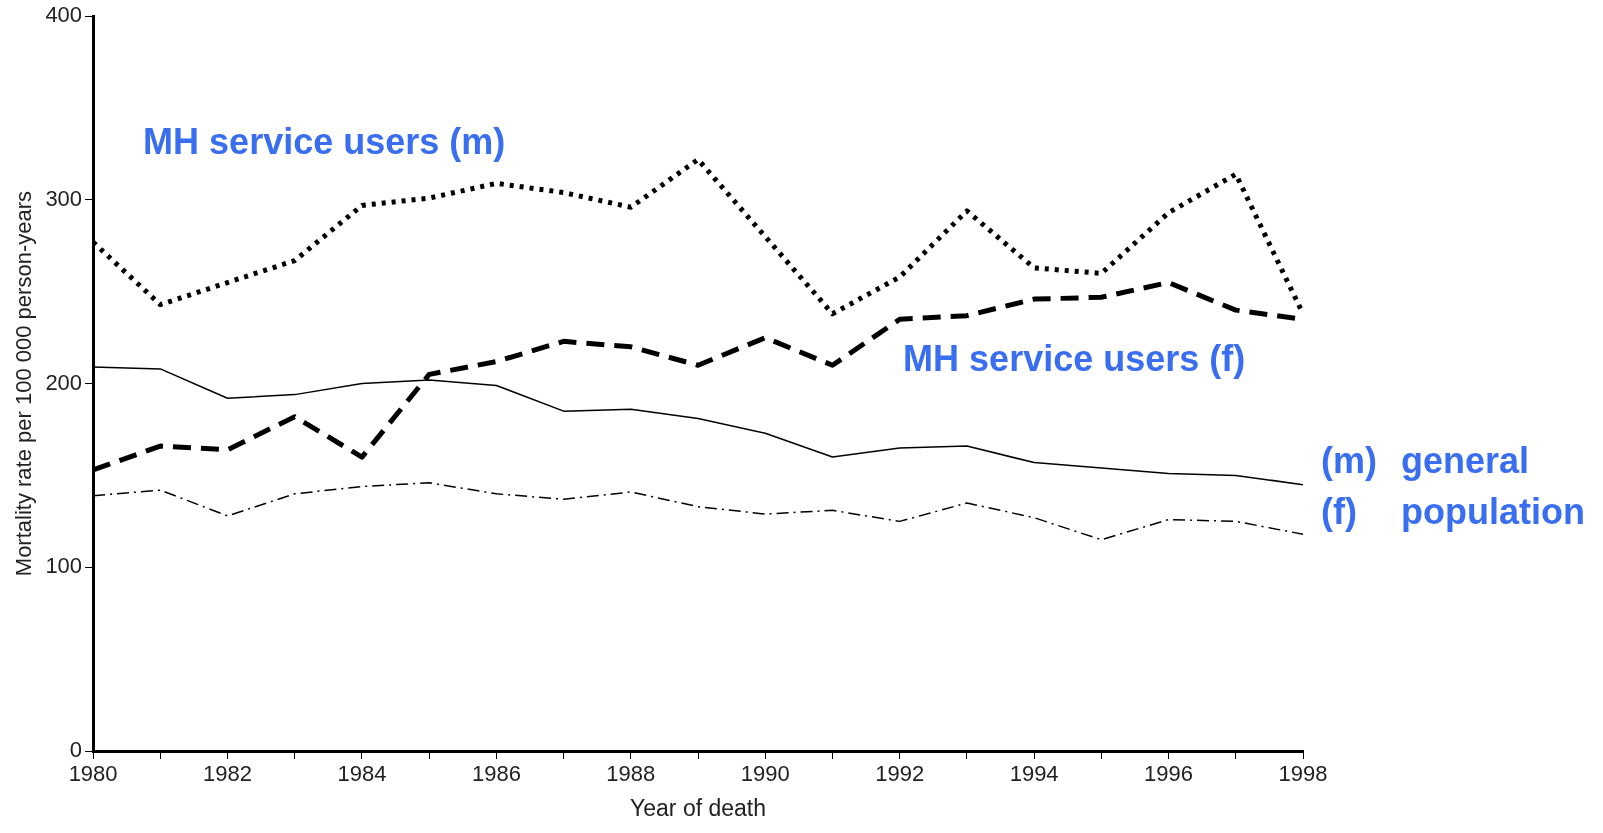 This screenshot has width=1603, height=833. Describe the element at coordinates (64, 198) in the screenshot. I see `y-tick-label: 300` at that location.